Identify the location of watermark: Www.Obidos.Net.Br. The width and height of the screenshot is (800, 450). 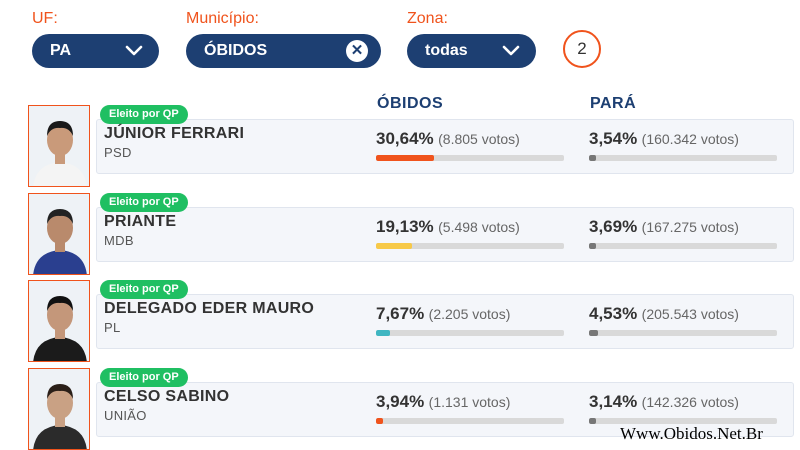
(691, 433).